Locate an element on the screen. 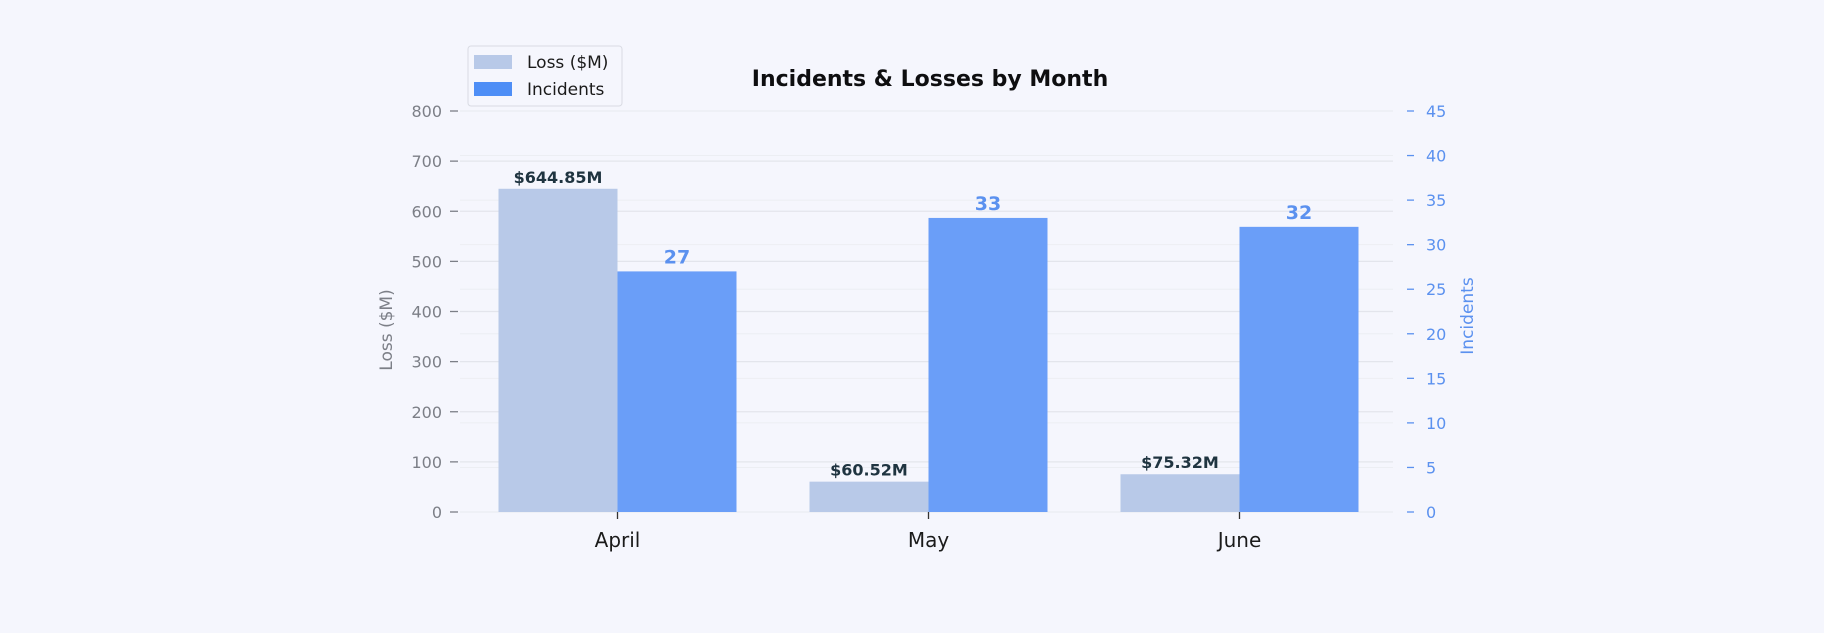 This screenshot has height=633, width=1824. x-axis: April May June is located at coordinates (928, 532).